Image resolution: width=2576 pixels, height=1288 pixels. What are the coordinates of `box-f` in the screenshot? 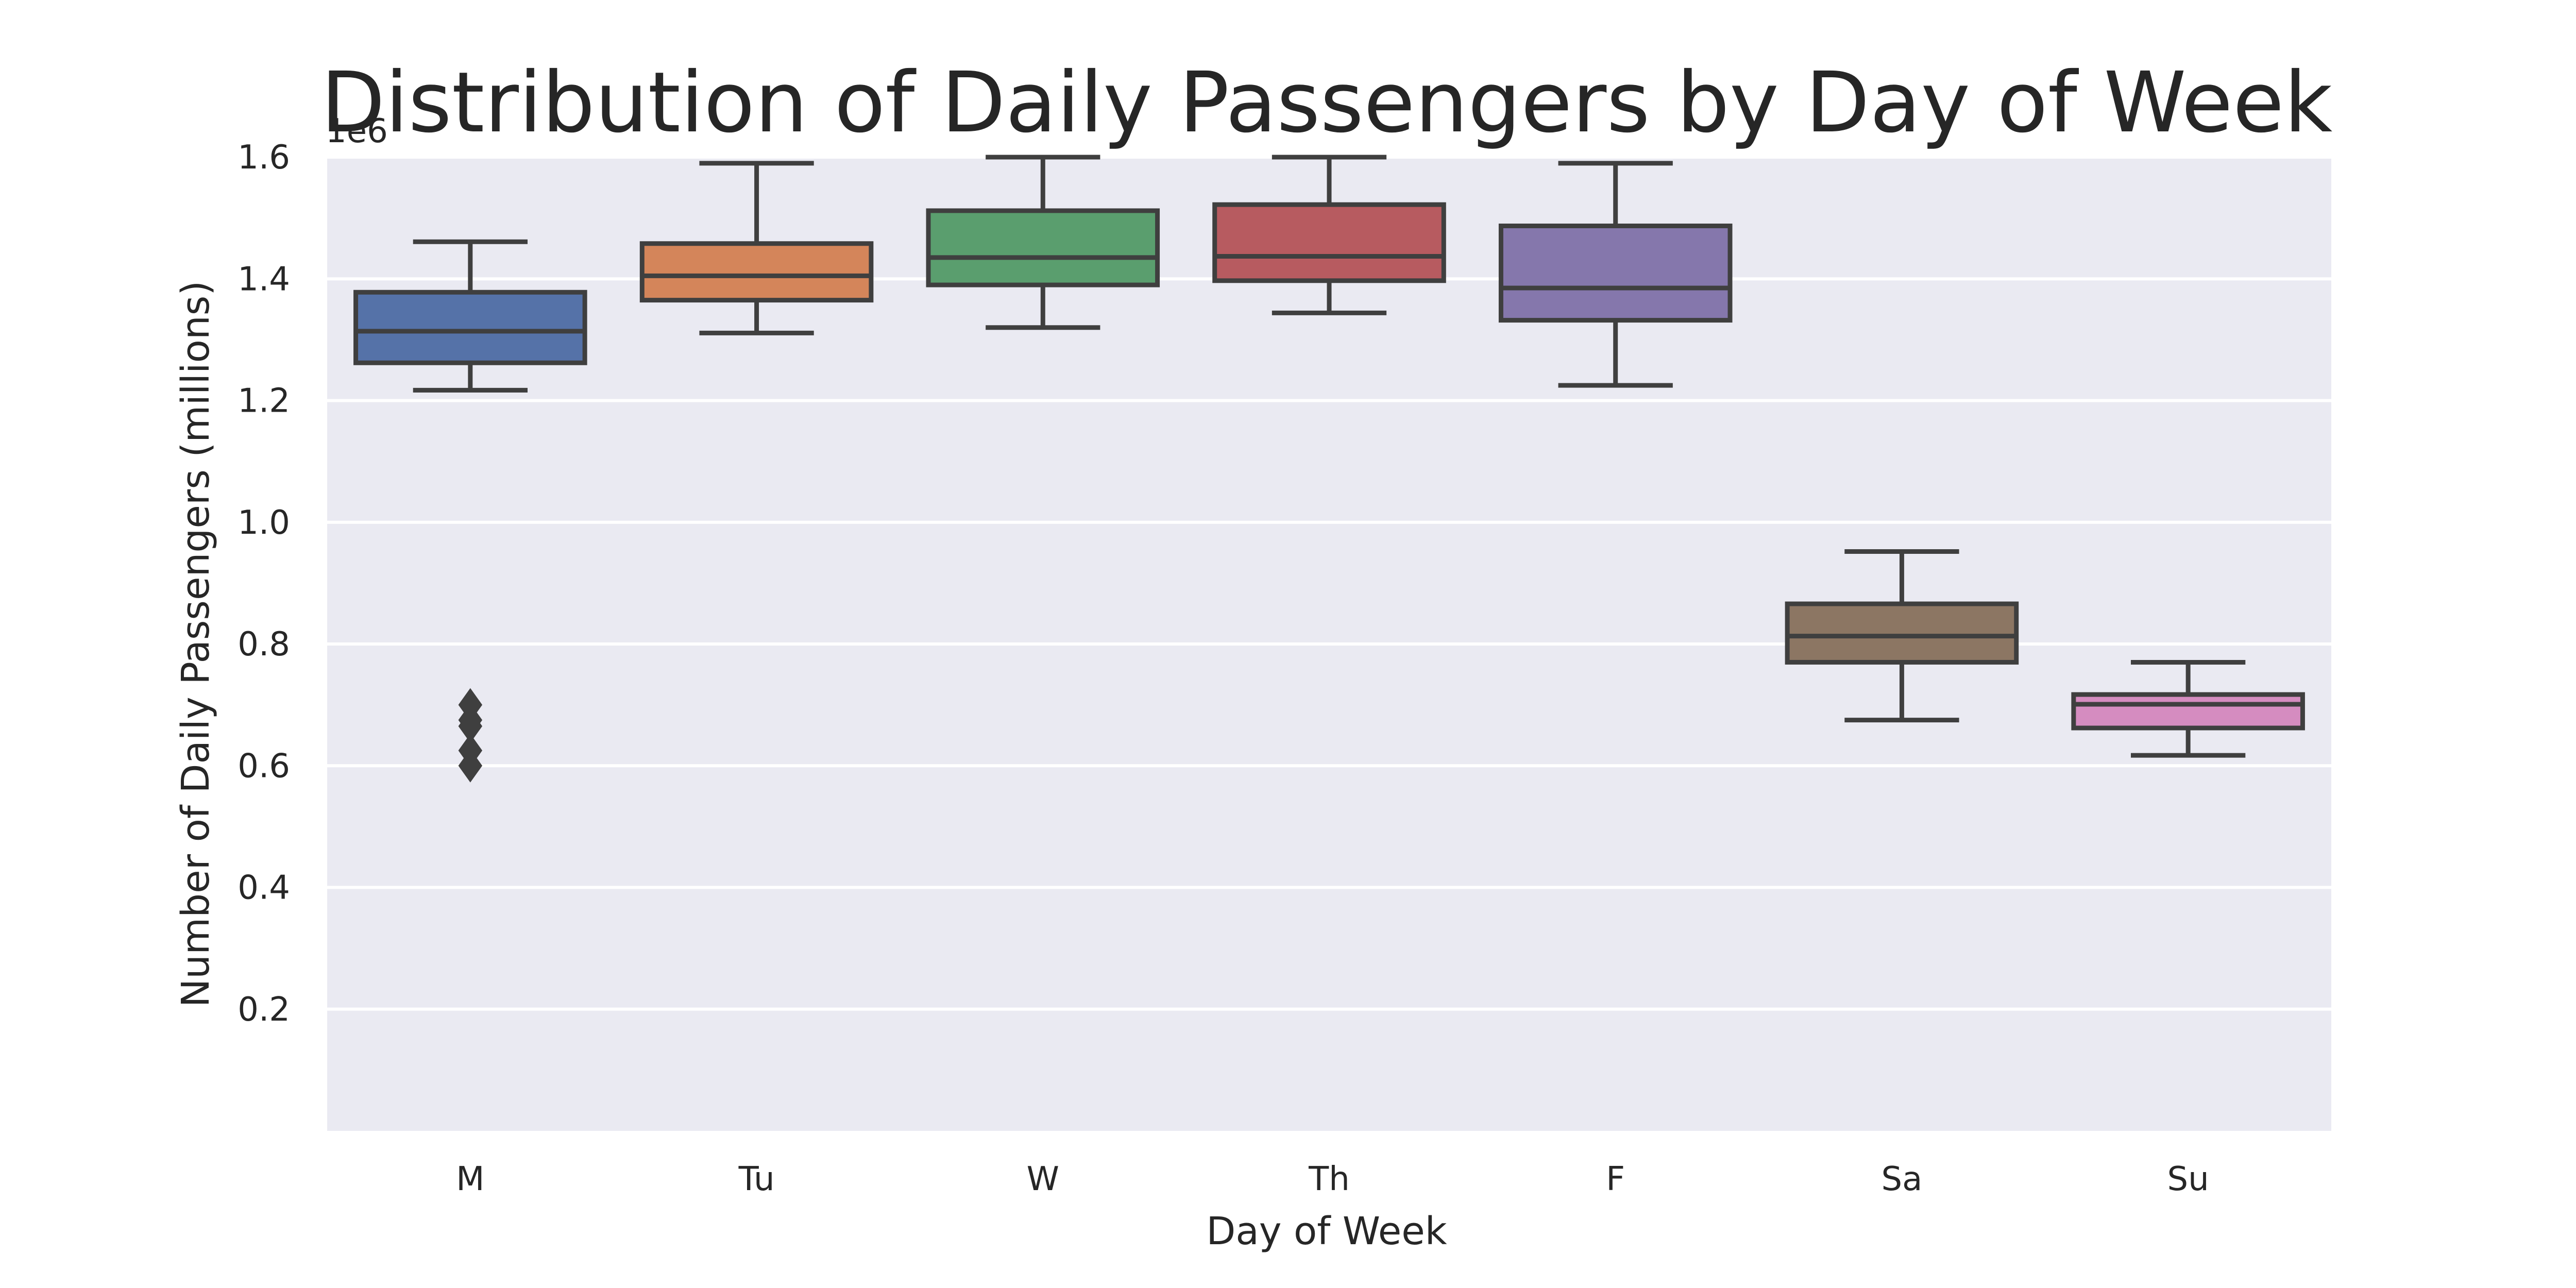 It's located at (1615, 274).